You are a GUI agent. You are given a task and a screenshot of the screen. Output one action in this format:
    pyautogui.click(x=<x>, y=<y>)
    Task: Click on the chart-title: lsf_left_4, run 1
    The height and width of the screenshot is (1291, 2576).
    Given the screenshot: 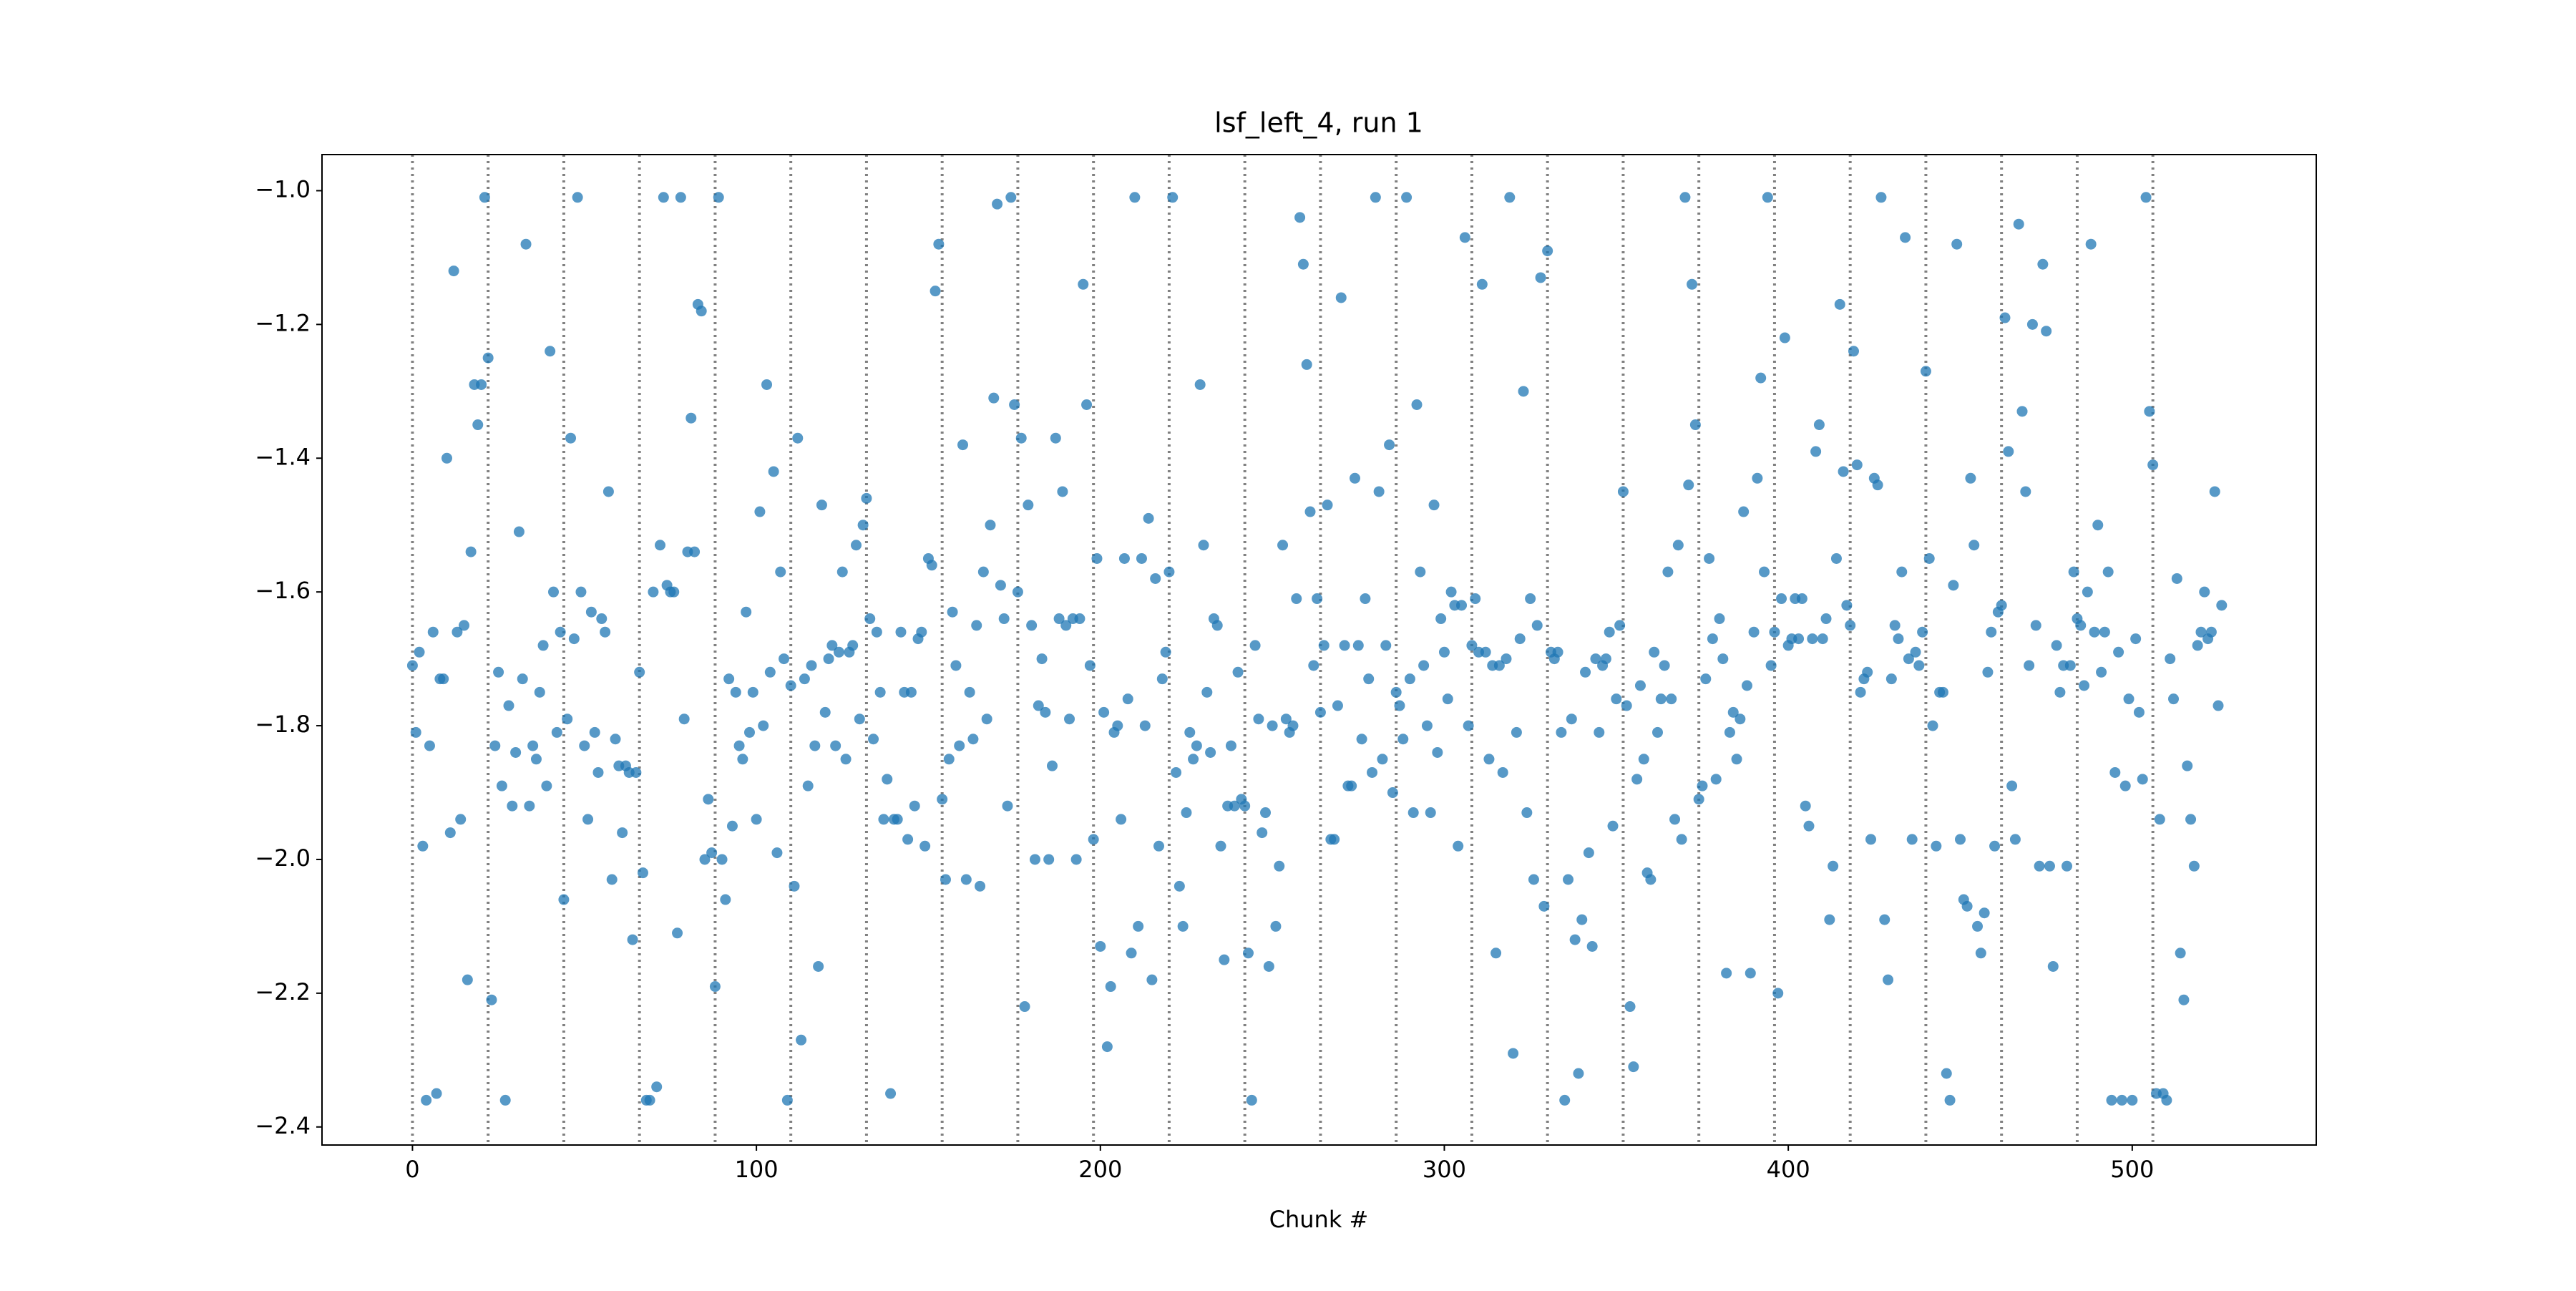 What is the action you would take?
    pyautogui.click(x=1318, y=123)
    